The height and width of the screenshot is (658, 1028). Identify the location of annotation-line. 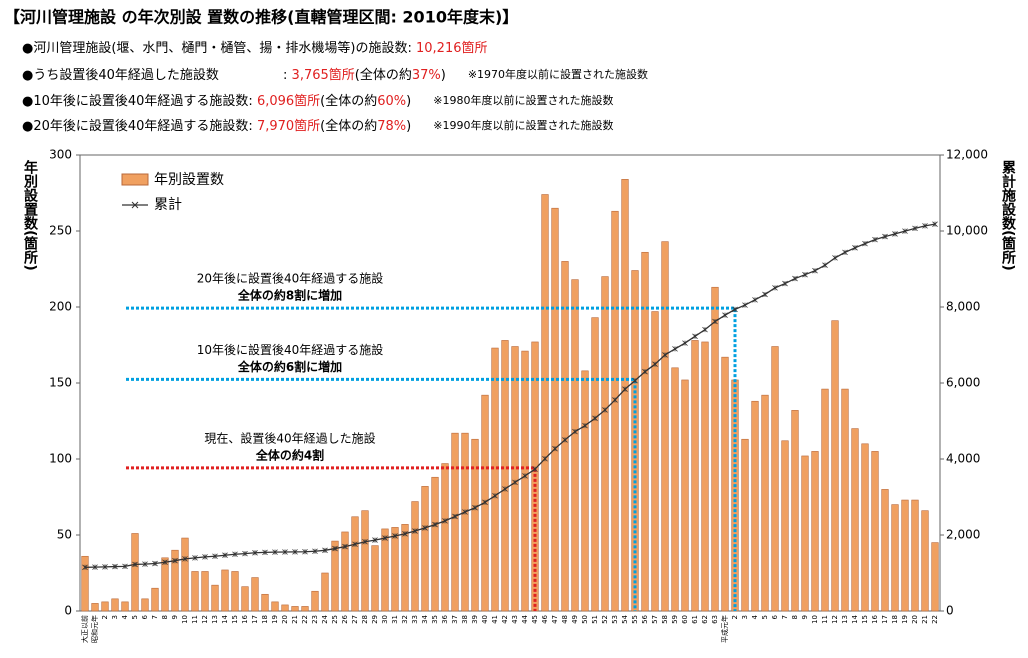
(331, 538).